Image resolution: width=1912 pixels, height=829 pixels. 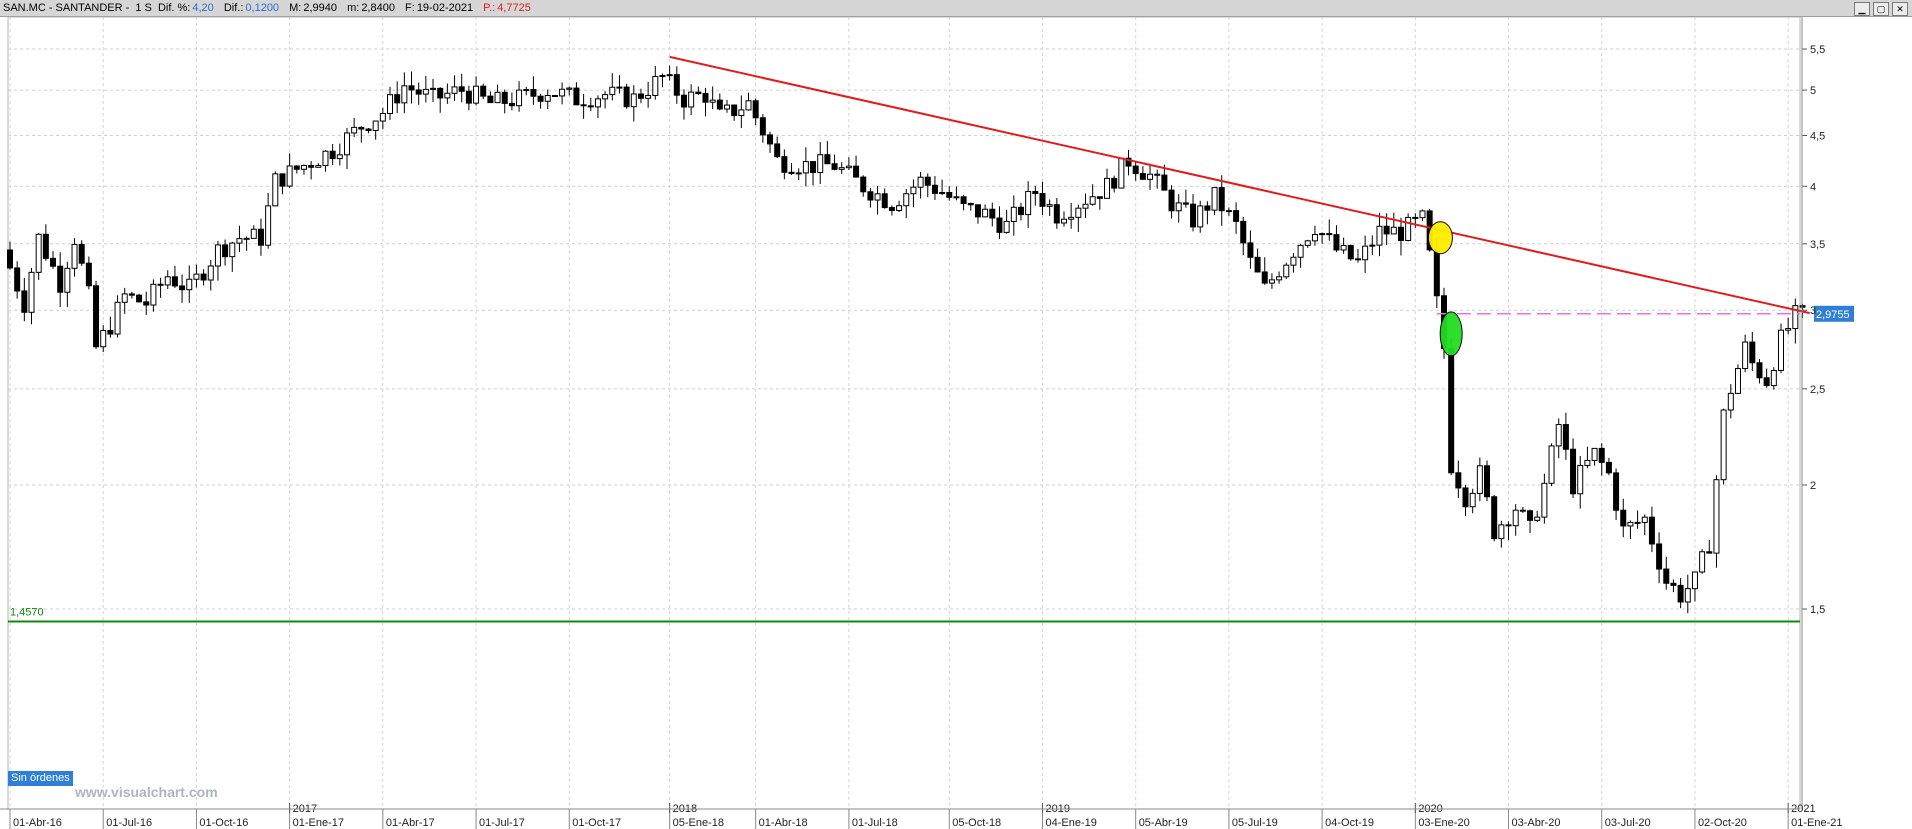 I want to click on x-tick-label: 02-Oct-20, so click(x=1722, y=823).